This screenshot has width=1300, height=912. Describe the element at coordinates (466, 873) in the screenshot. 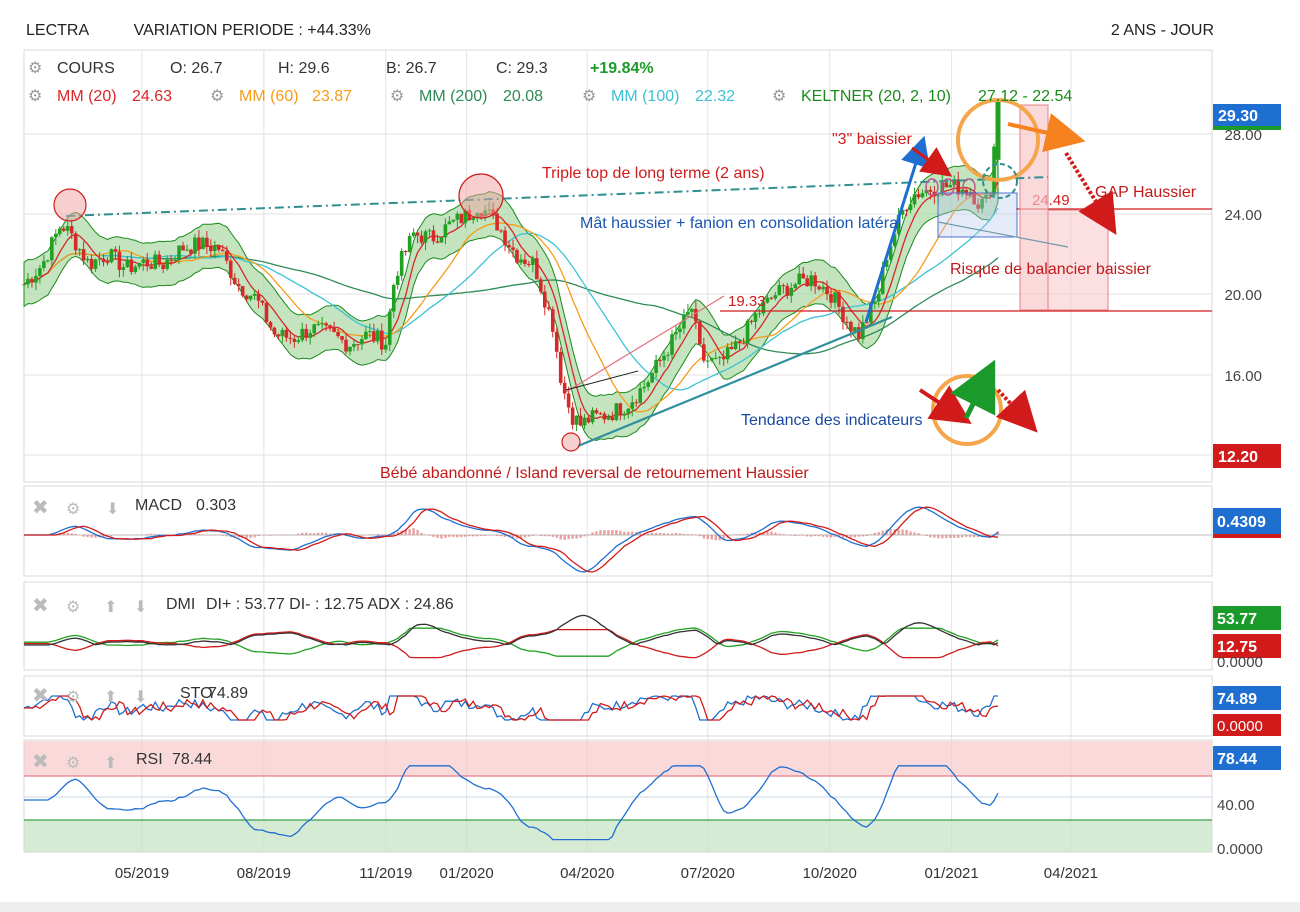

I see `x-tick-label: 01/2020` at that location.